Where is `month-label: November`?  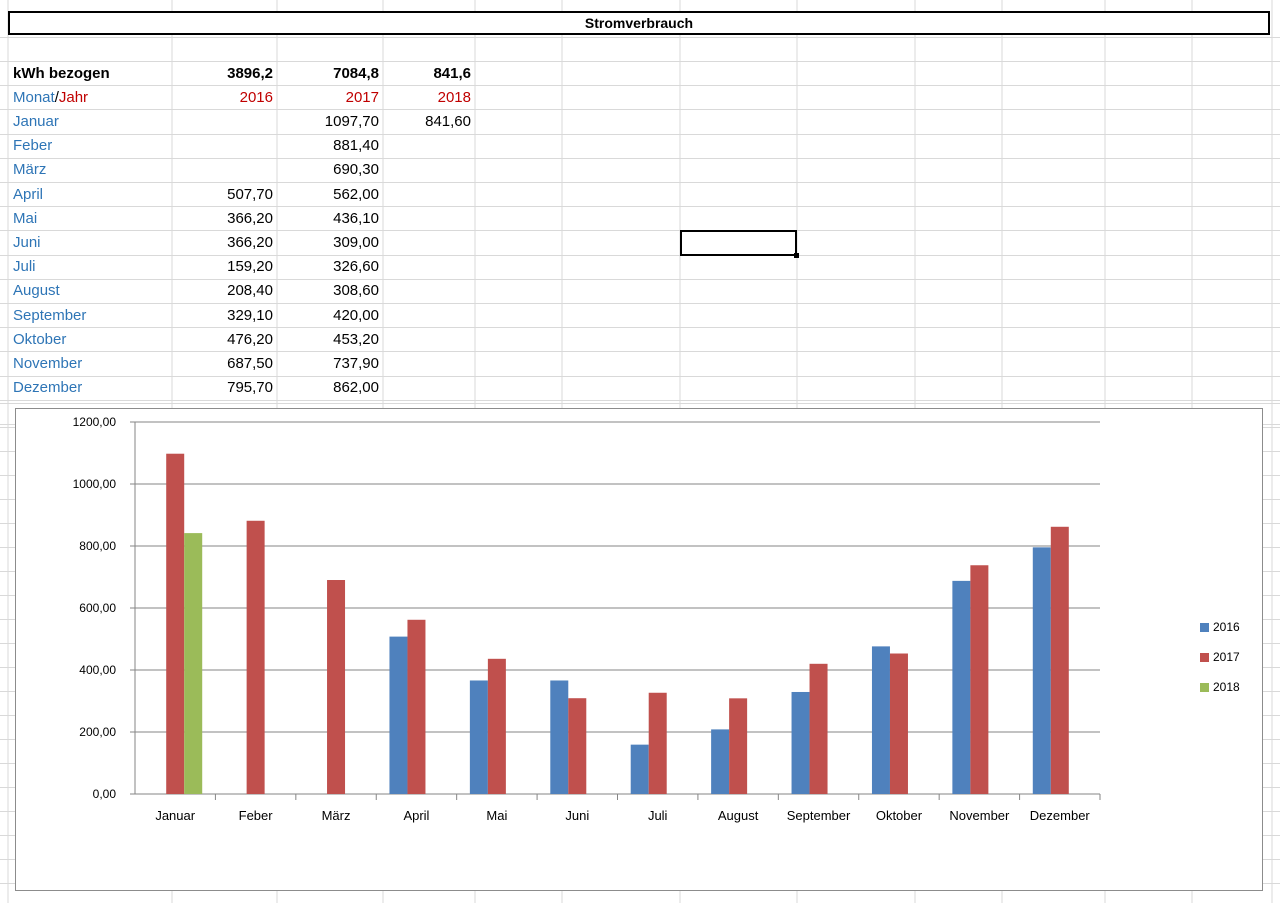
month-label: November is located at coordinates (48, 363).